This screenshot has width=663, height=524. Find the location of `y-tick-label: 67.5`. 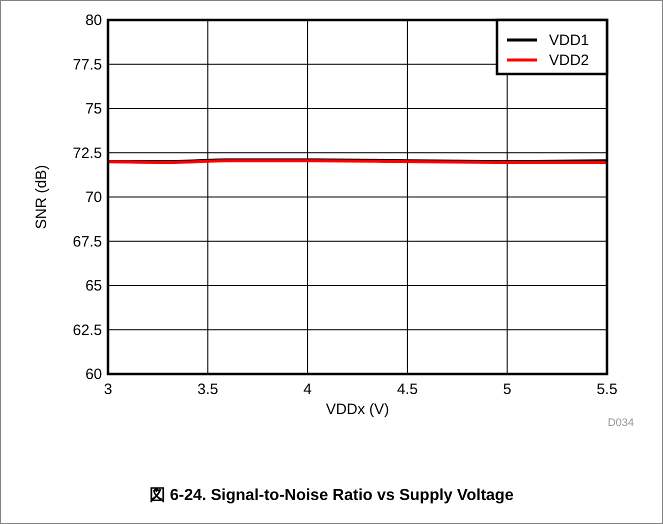

y-tick-label: 67.5 is located at coordinates (87, 241).